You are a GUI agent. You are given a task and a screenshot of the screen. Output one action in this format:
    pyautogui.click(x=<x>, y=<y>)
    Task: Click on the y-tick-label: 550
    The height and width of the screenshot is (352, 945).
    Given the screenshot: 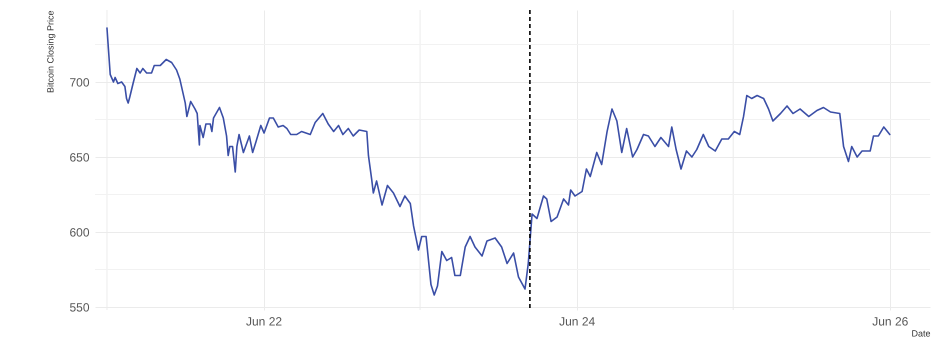 What is the action you would take?
    pyautogui.click(x=79, y=307)
    